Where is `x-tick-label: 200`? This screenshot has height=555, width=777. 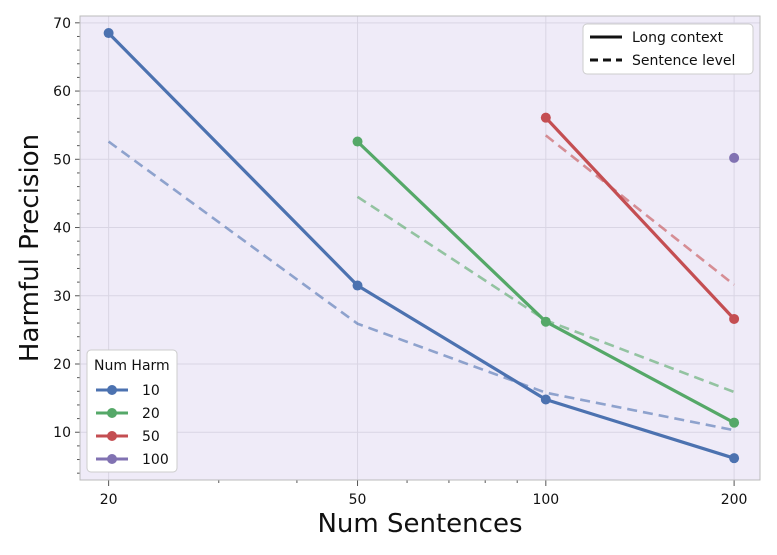
x-tick-label: 200 is located at coordinates (734, 500).